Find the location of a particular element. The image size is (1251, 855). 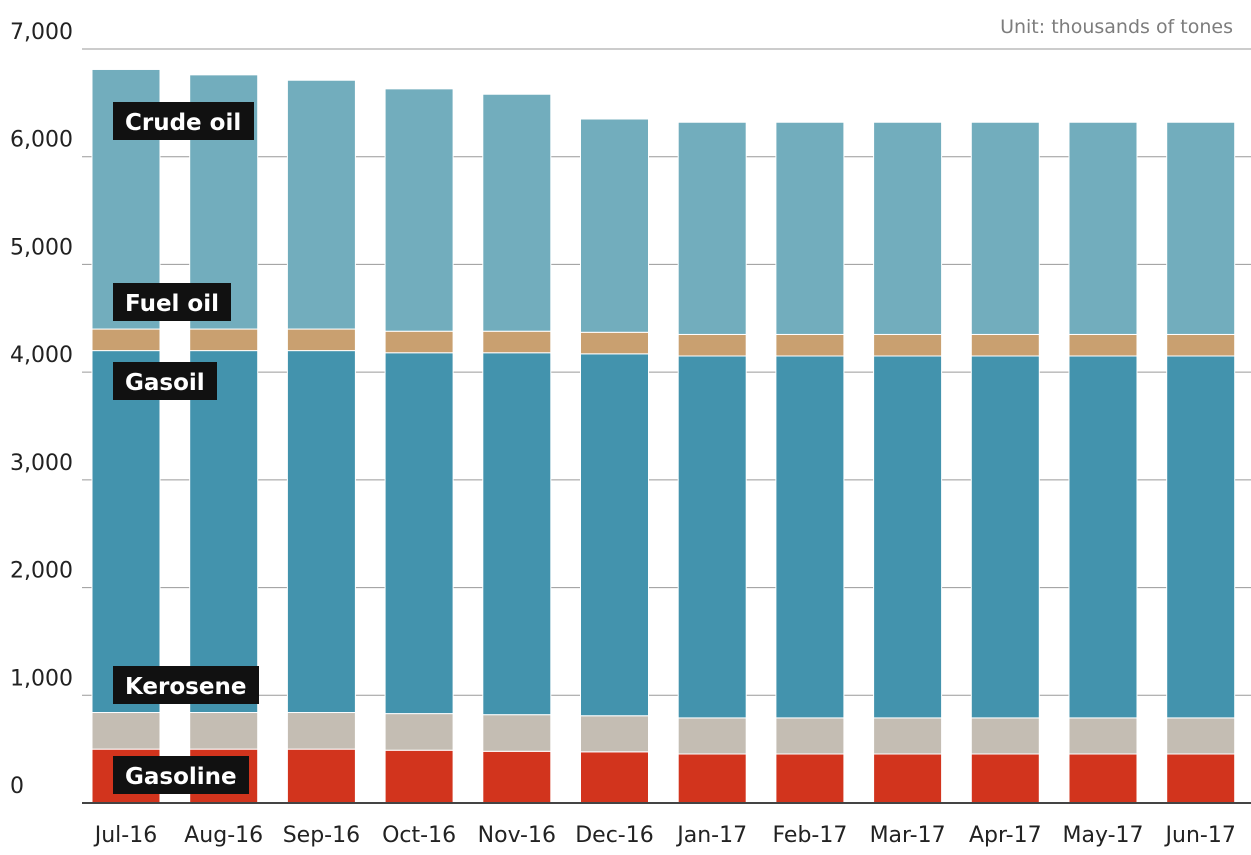

series-label: Crude oil is located at coordinates (183, 121).